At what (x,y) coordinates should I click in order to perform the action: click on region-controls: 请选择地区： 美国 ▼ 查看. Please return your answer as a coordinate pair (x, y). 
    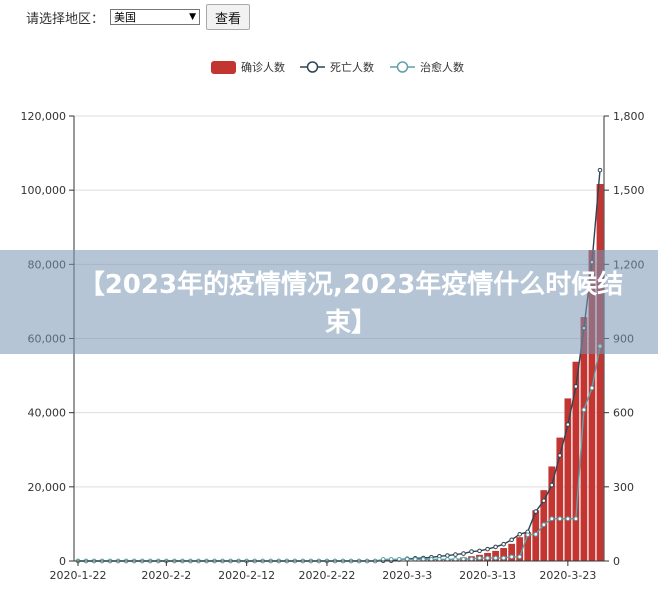
    Looking at the image, I should click on (138, 17).